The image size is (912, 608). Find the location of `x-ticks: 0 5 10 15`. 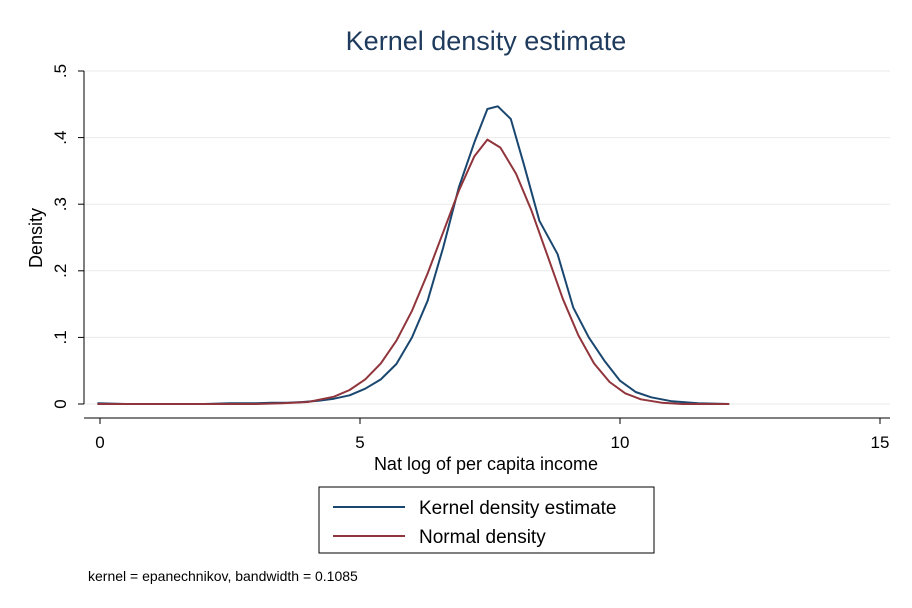

x-ticks: 0 5 10 15 is located at coordinates (492, 435).